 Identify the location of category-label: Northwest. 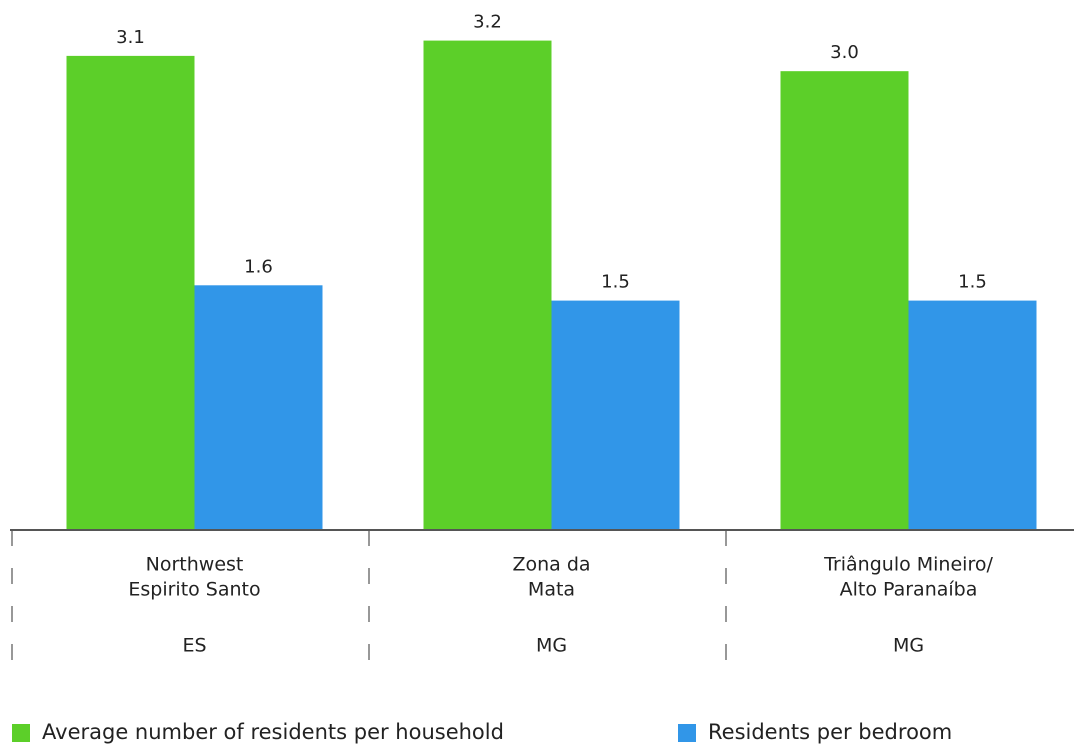
(195, 565).